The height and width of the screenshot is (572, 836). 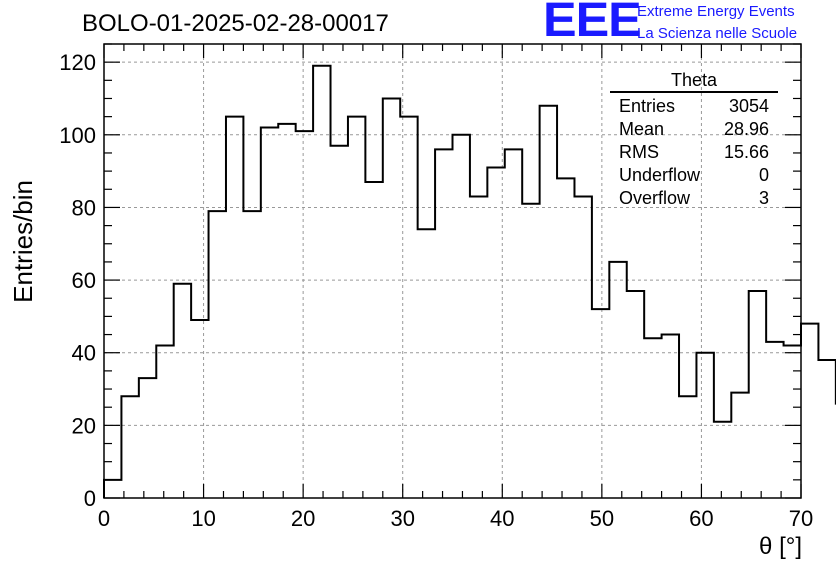 What do you see at coordinates (104, 518) in the screenshot?
I see `x-tick-label: 0` at bounding box center [104, 518].